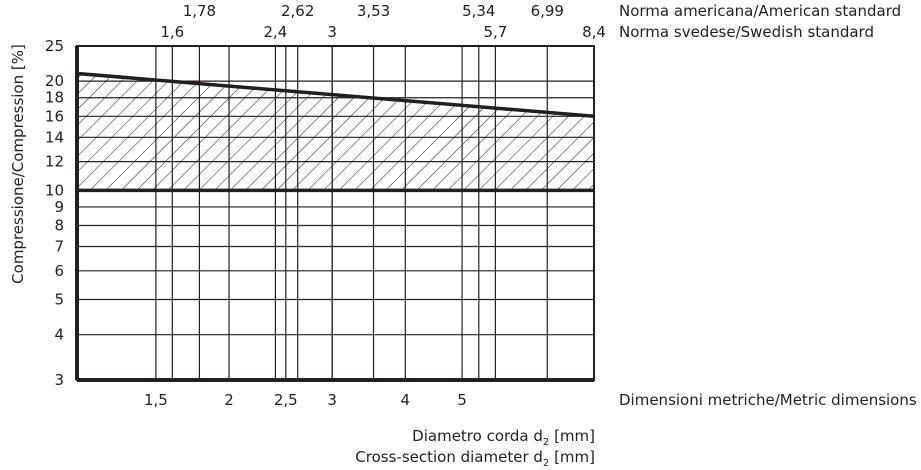 Image resolution: width=921 pixels, height=470 pixels. I want to click on x-tick-label: 8,4, so click(594, 32).